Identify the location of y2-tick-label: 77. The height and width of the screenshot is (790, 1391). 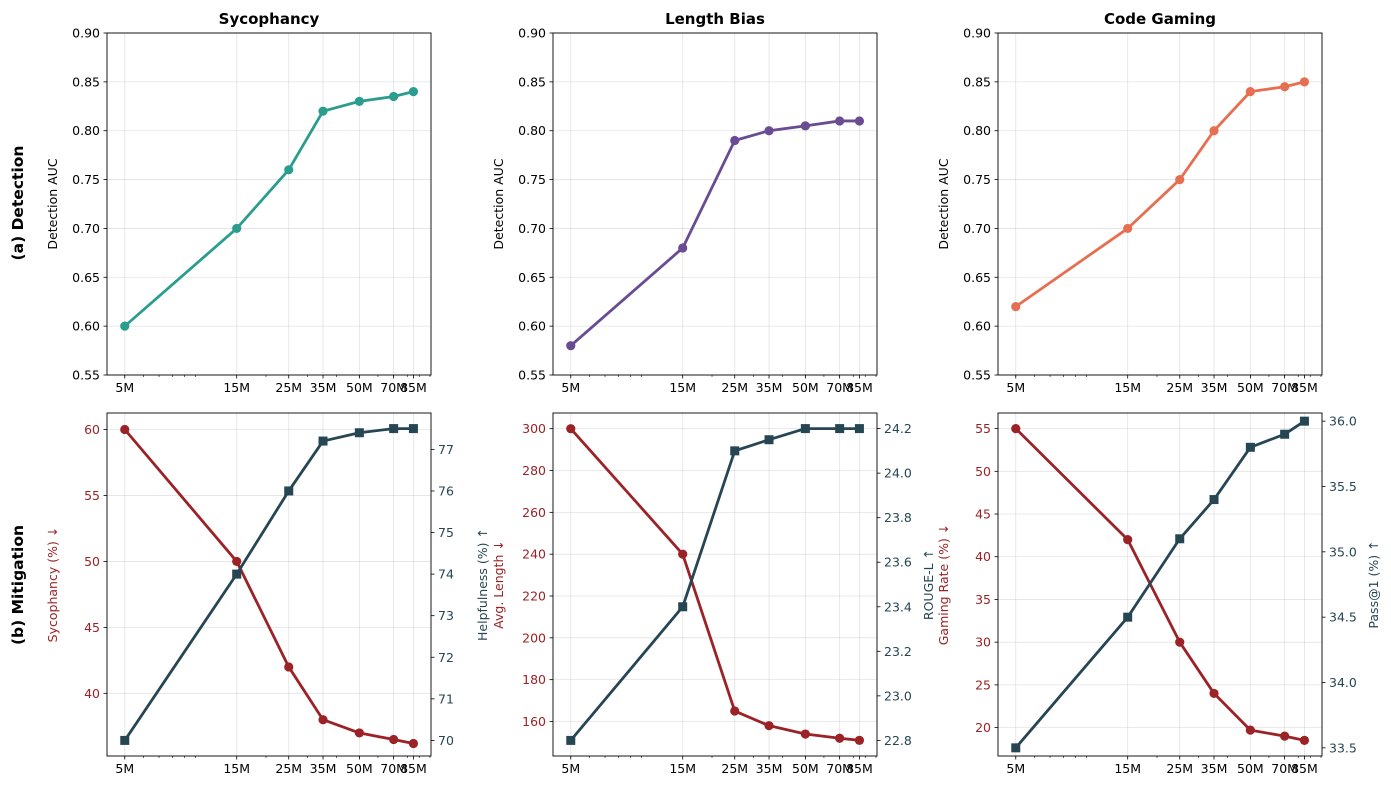
(446, 449).